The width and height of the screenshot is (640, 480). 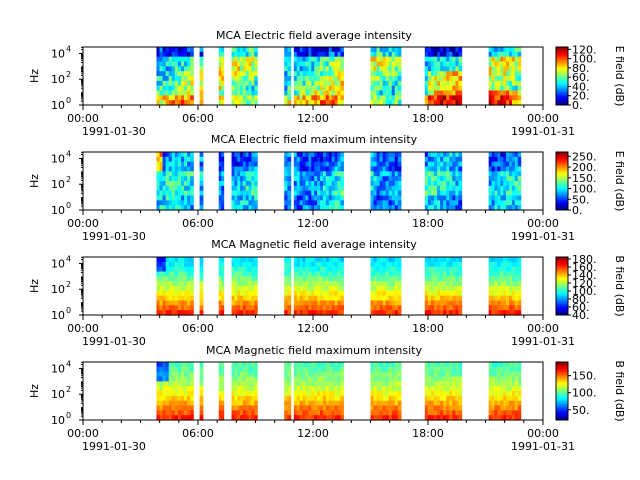 I want to click on y-tick-label: 10, so click(x=58, y=105).